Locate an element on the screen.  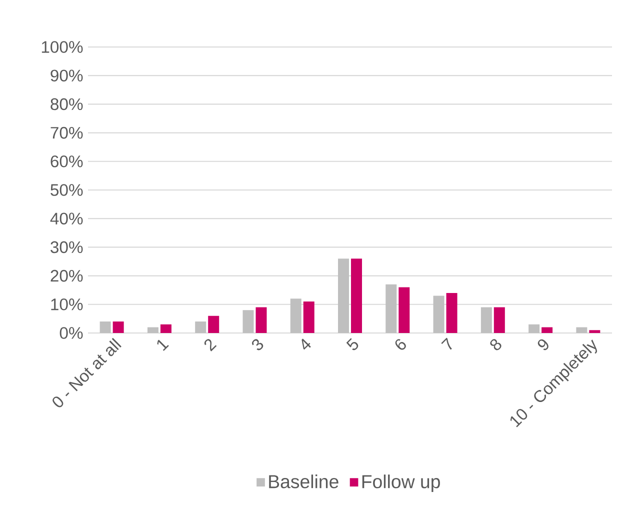
x-tick-label: 0 - Not at all is located at coordinates (87, 373).